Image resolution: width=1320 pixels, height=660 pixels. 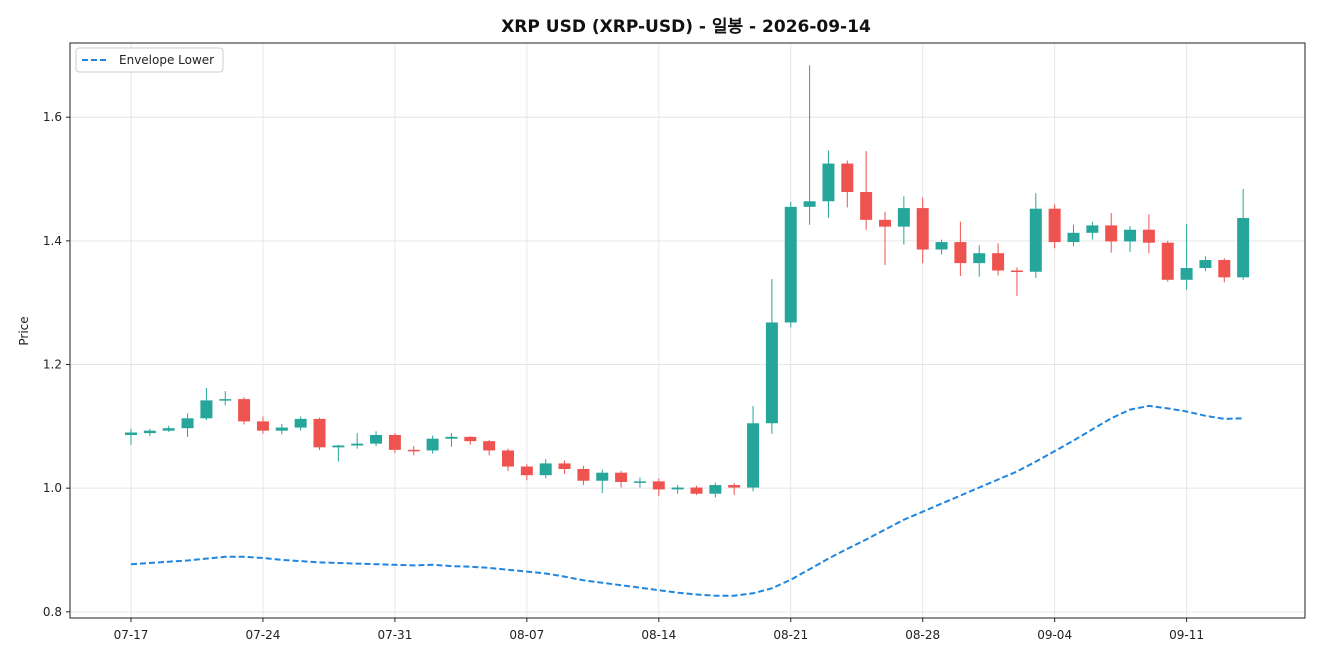 What do you see at coordinates (394, 635) in the screenshot?
I see `x-tick-label: 07-31` at bounding box center [394, 635].